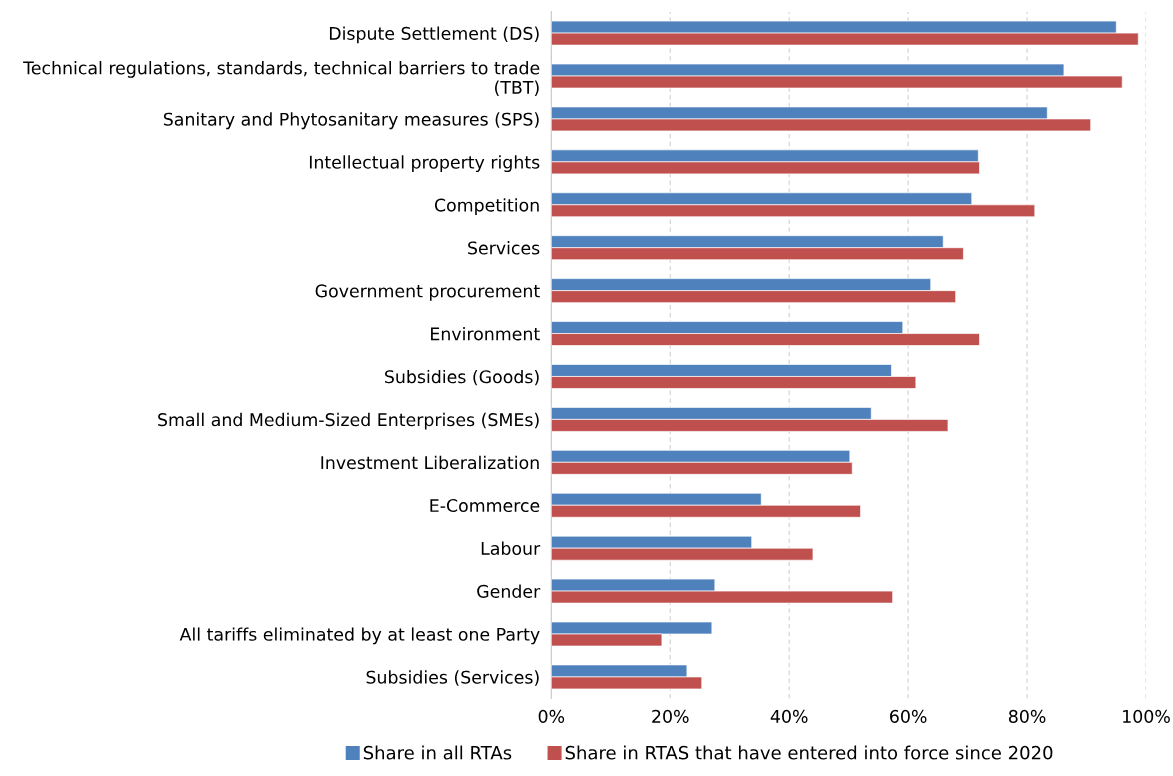 The width and height of the screenshot is (1173, 776). What do you see at coordinates (1027, 716) in the screenshot?
I see `x-tick-label: 80%` at bounding box center [1027, 716].